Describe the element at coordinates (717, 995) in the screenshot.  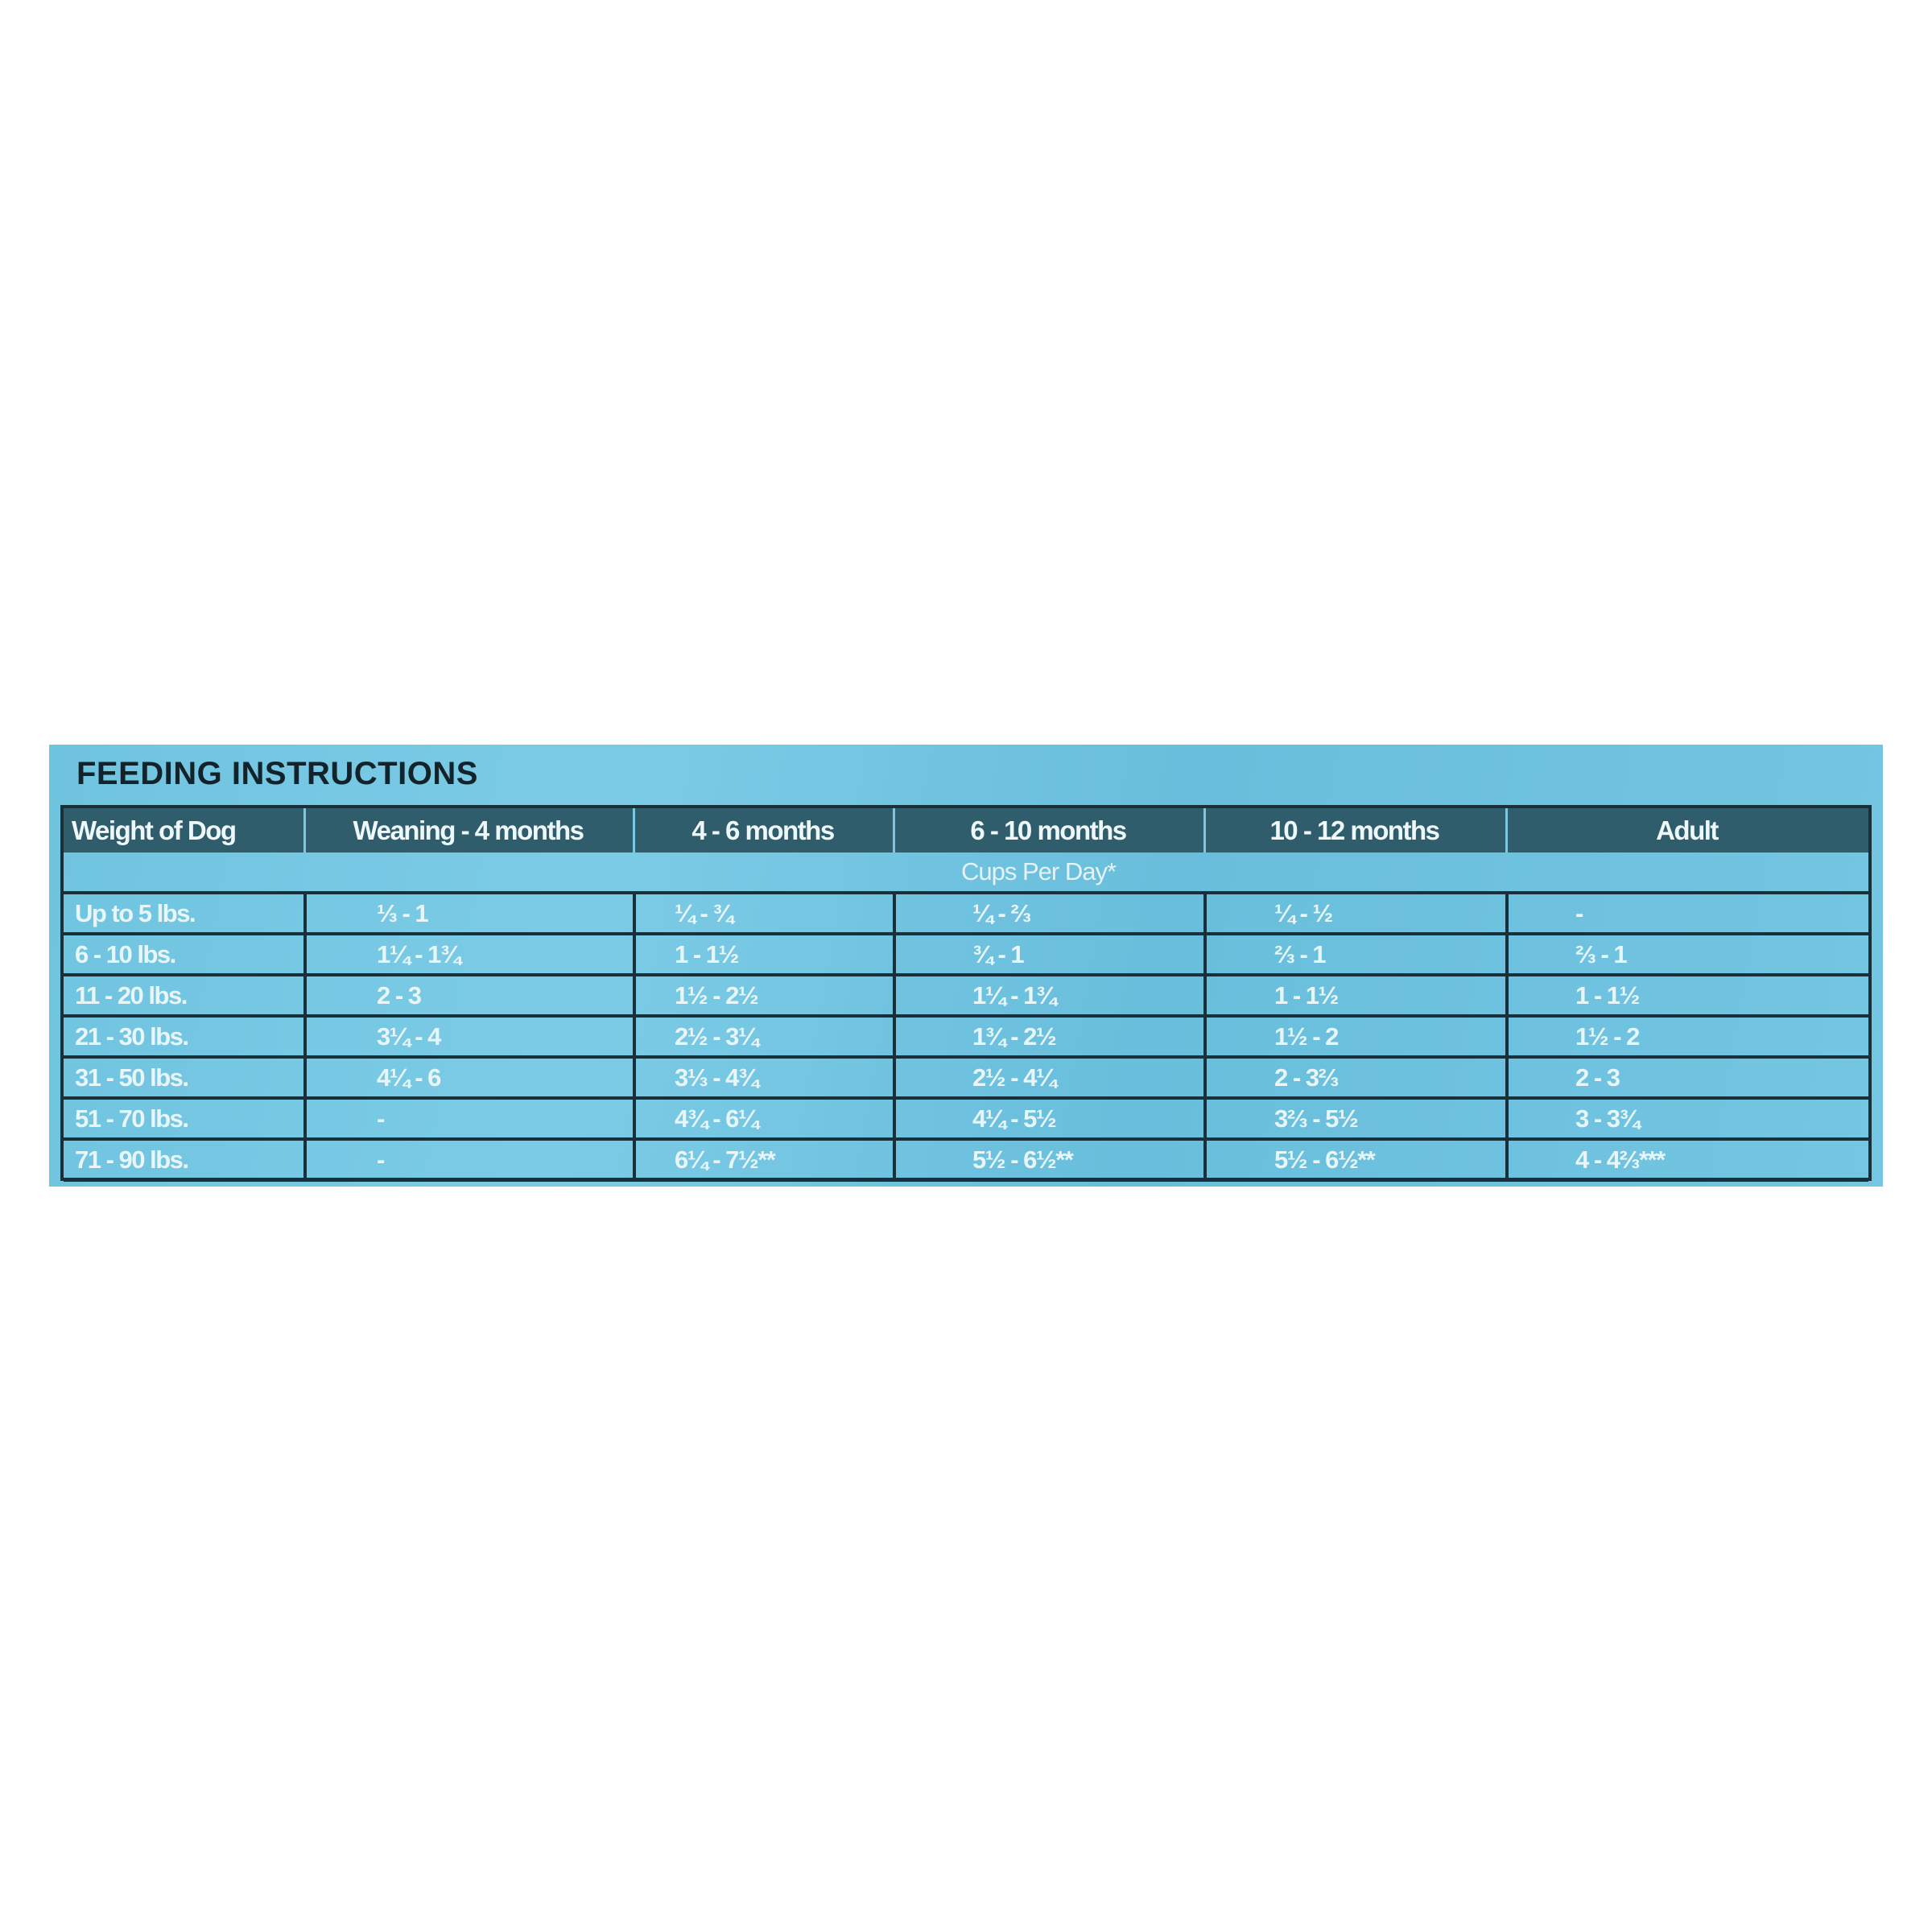
I see `cups-cell: 1½ - 2½` at that location.